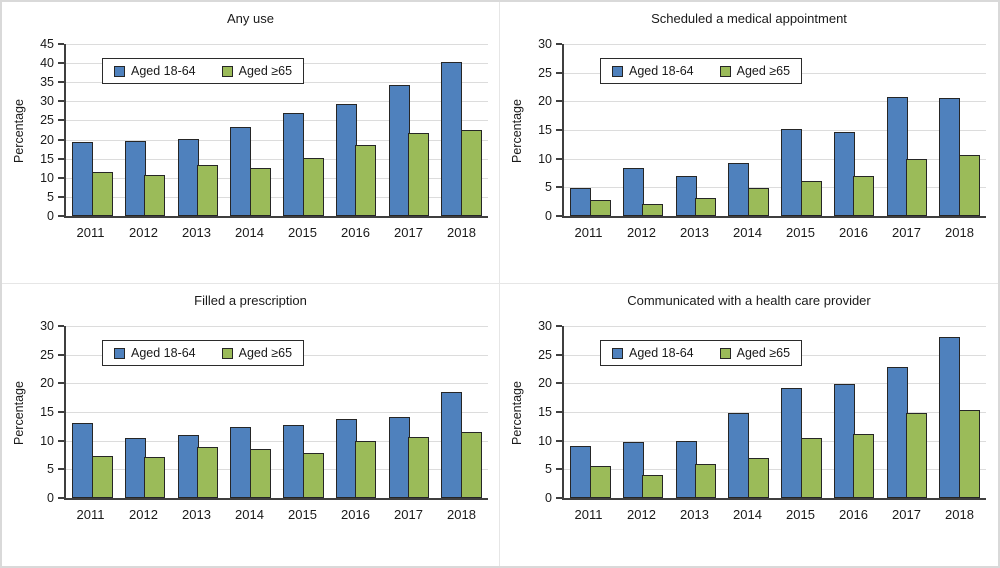 Image resolution: width=1000 pixels, height=568 pixels. I want to click on bar-group-2014, so click(250, 171).